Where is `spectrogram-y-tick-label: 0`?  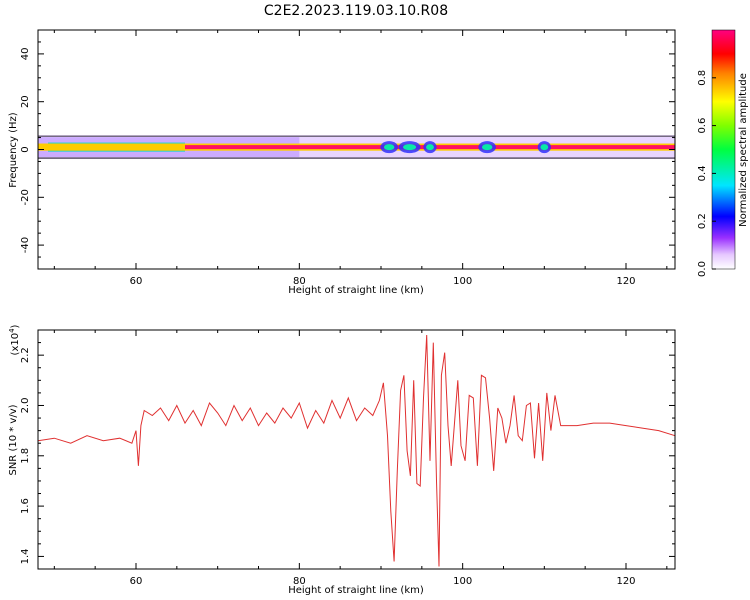 spectrogram-y-tick-label: 0 is located at coordinates (25, 149).